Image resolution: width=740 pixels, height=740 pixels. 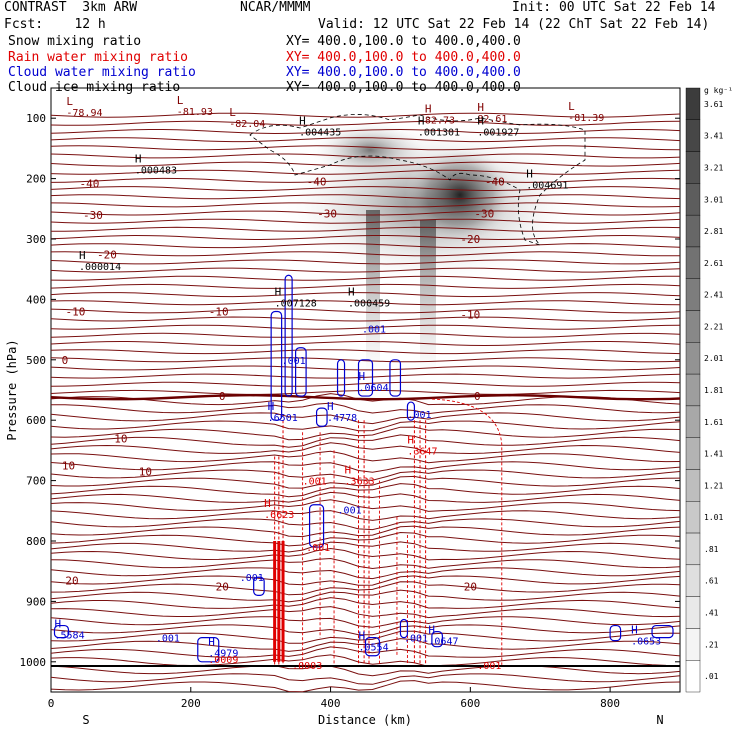 I want to click on colorbar-label: 1.41, so click(x=713, y=454).